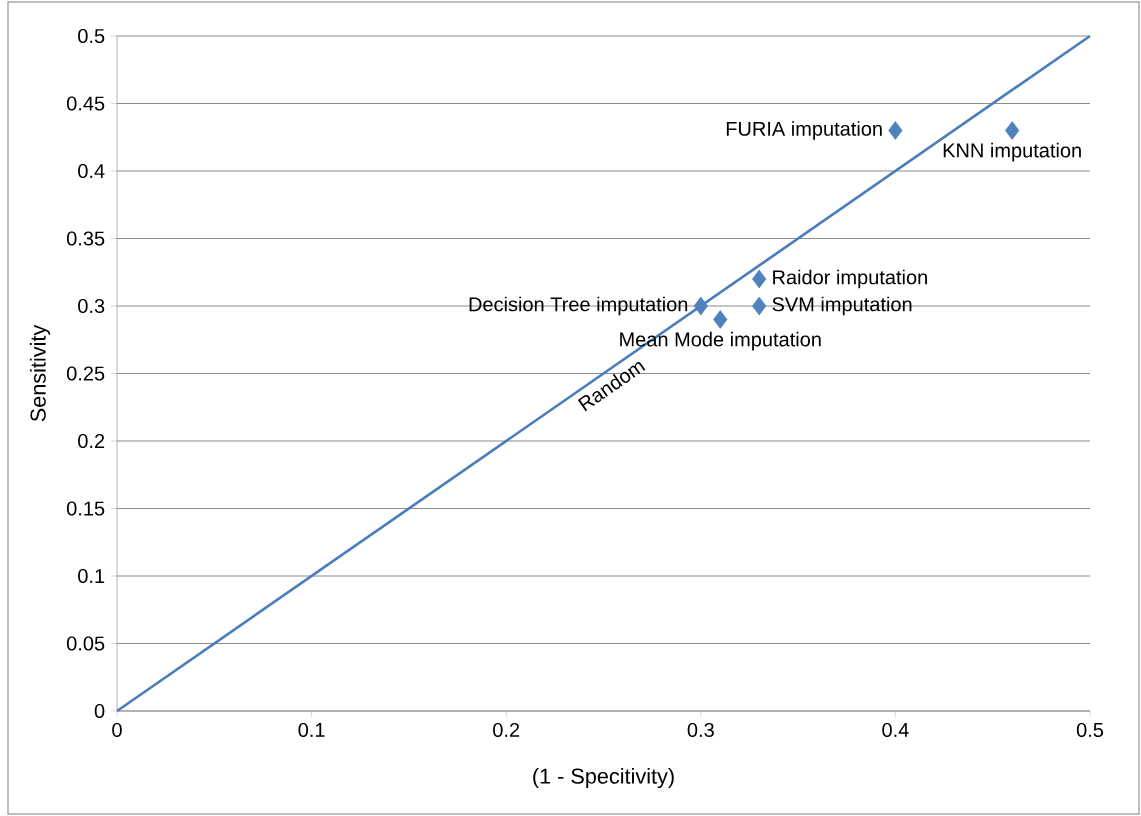  What do you see at coordinates (85, 508) in the screenshot?
I see `y-tick-label: 0.15` at bounding box center [85, 508].